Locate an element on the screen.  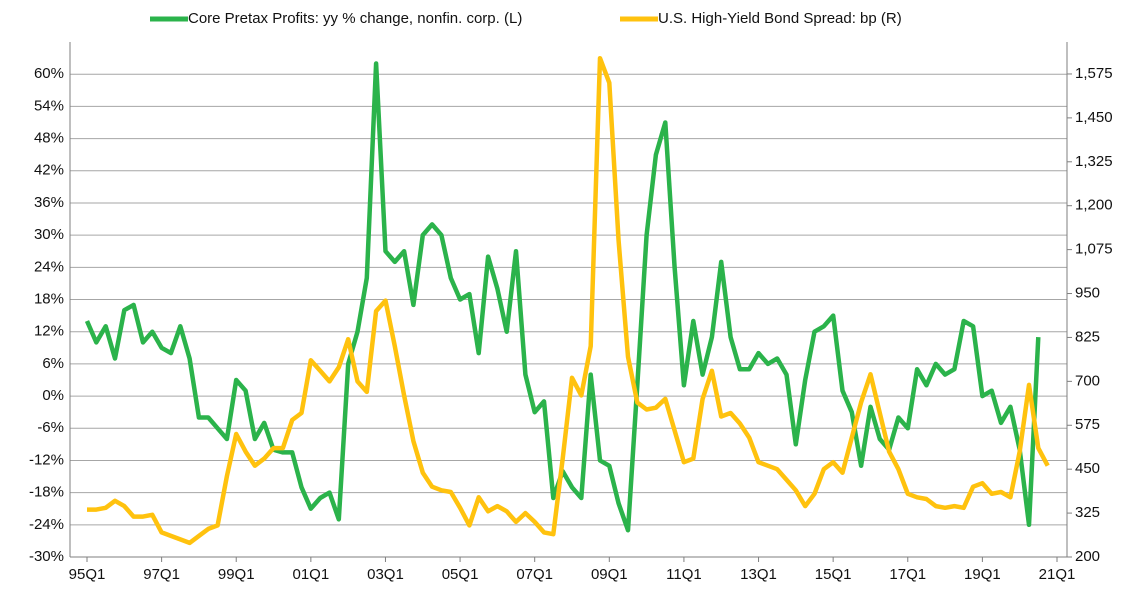
y2-tick-label: 1,325 is located at coordinates (1094, 161).